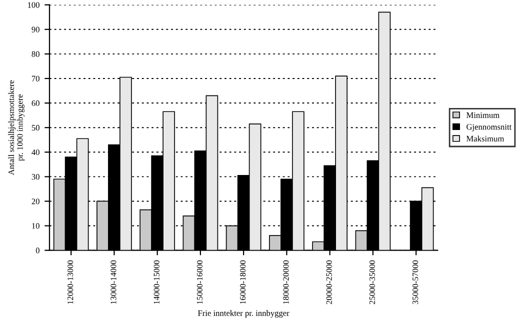 This screenshot has width=521, height=323. What do you see at coordinates (157, 282) in the screenshot?
I see `x-tick-label: 14000-15000` at bounding box center [157, 282].